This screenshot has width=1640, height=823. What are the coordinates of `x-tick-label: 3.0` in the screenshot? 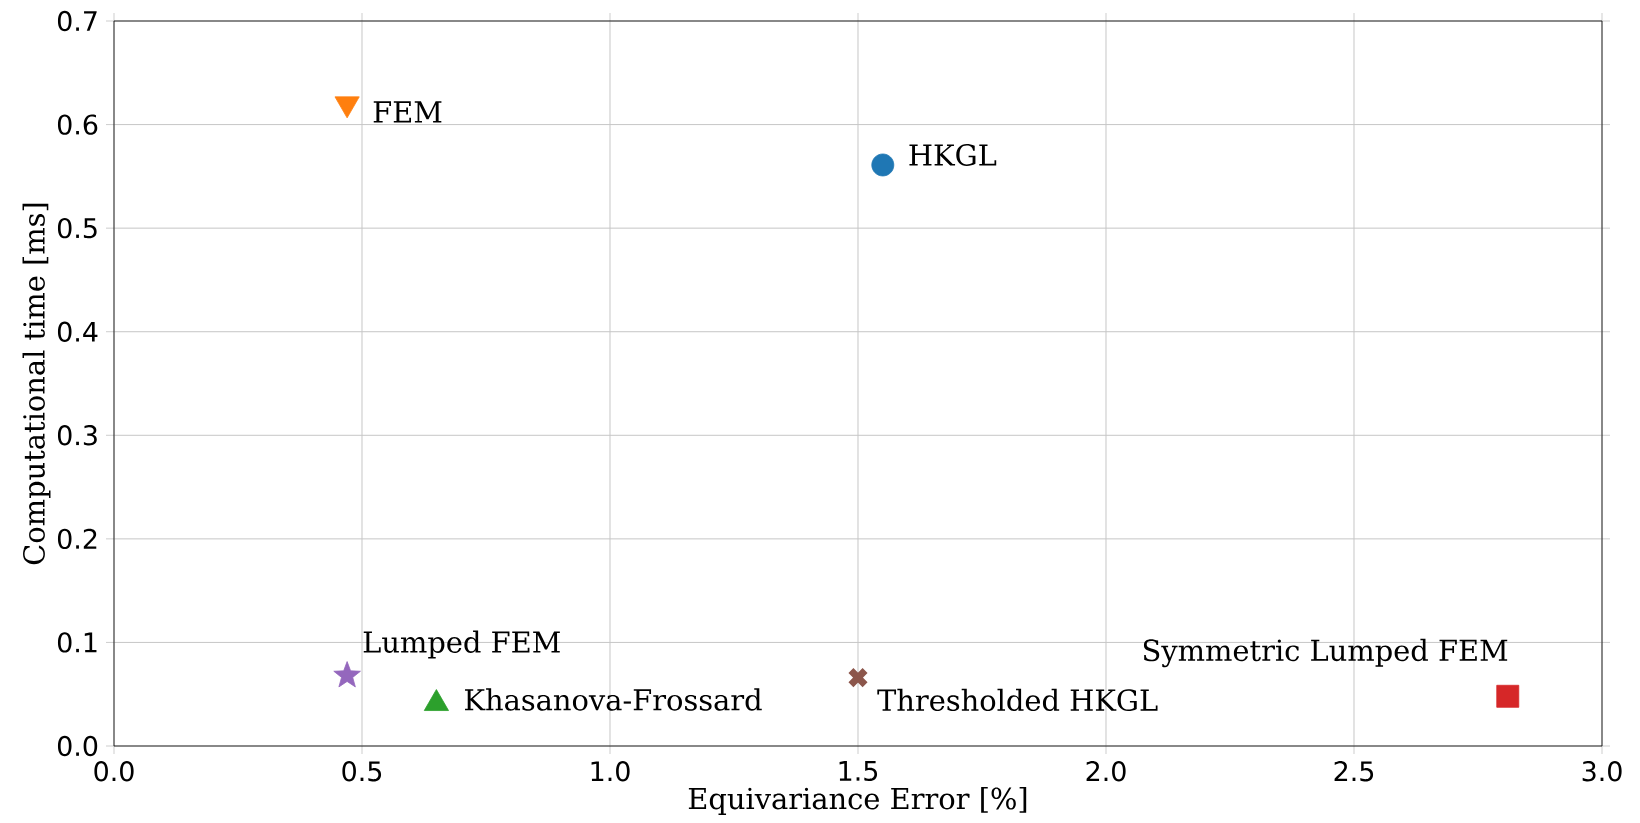 It's located at (1602, 771).